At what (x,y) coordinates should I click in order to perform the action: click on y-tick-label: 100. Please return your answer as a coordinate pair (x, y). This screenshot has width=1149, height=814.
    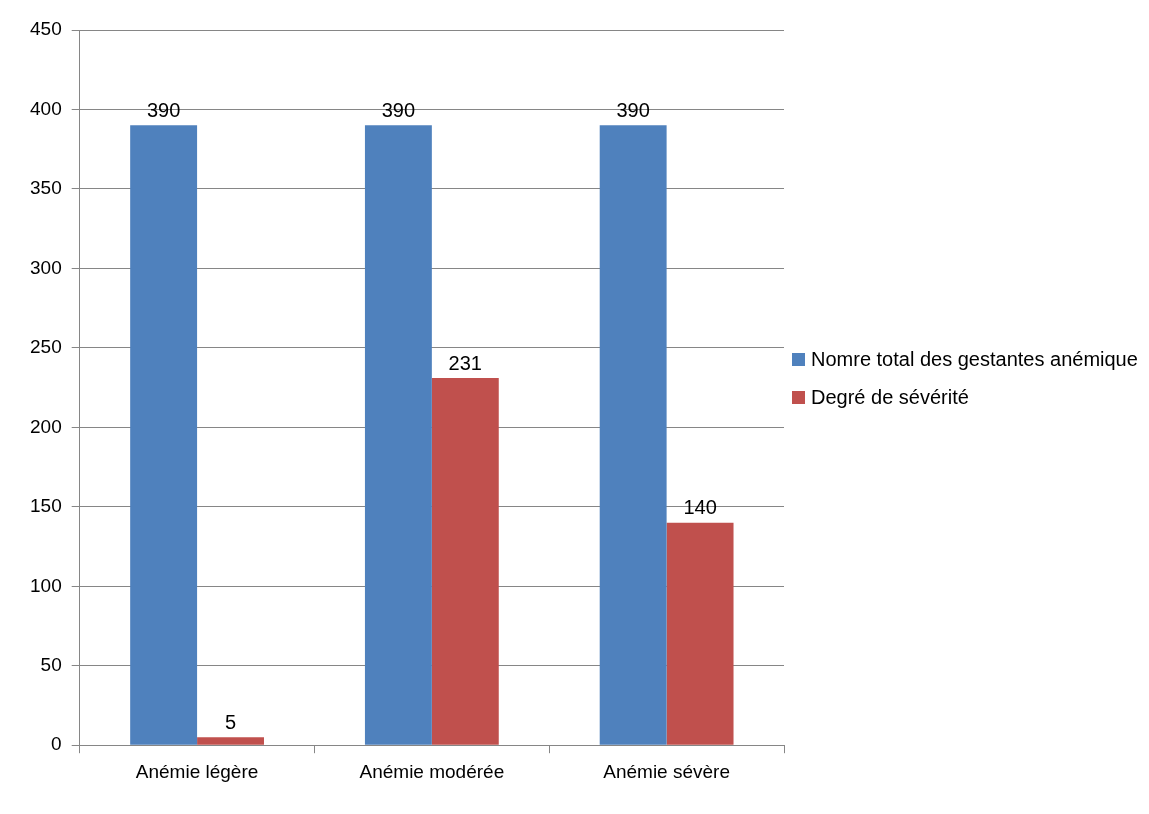
    Looking at the image, I should click on (46, 585).